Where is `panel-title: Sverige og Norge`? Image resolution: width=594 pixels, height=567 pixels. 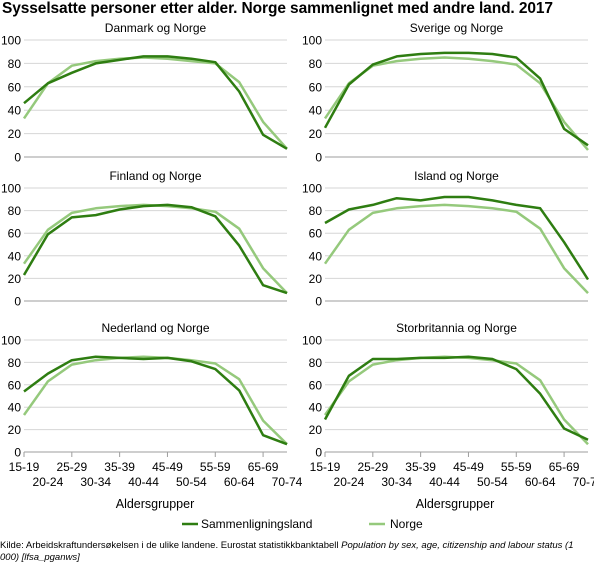 panel-title: Sverige og Norge is located at coordinates (457, 28).